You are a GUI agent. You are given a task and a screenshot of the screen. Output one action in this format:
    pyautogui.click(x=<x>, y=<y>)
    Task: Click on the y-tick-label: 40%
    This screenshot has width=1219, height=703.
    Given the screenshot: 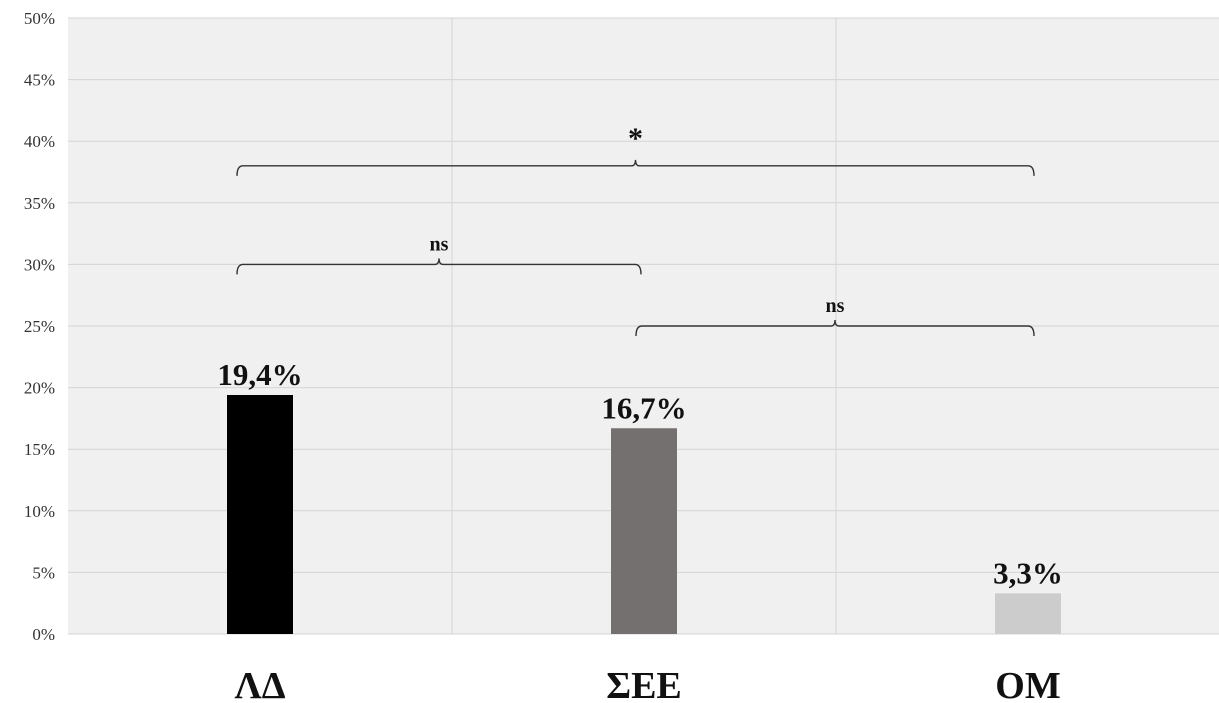 What is the action you would take?
    pyautogui.click(x=39, y=141)
    